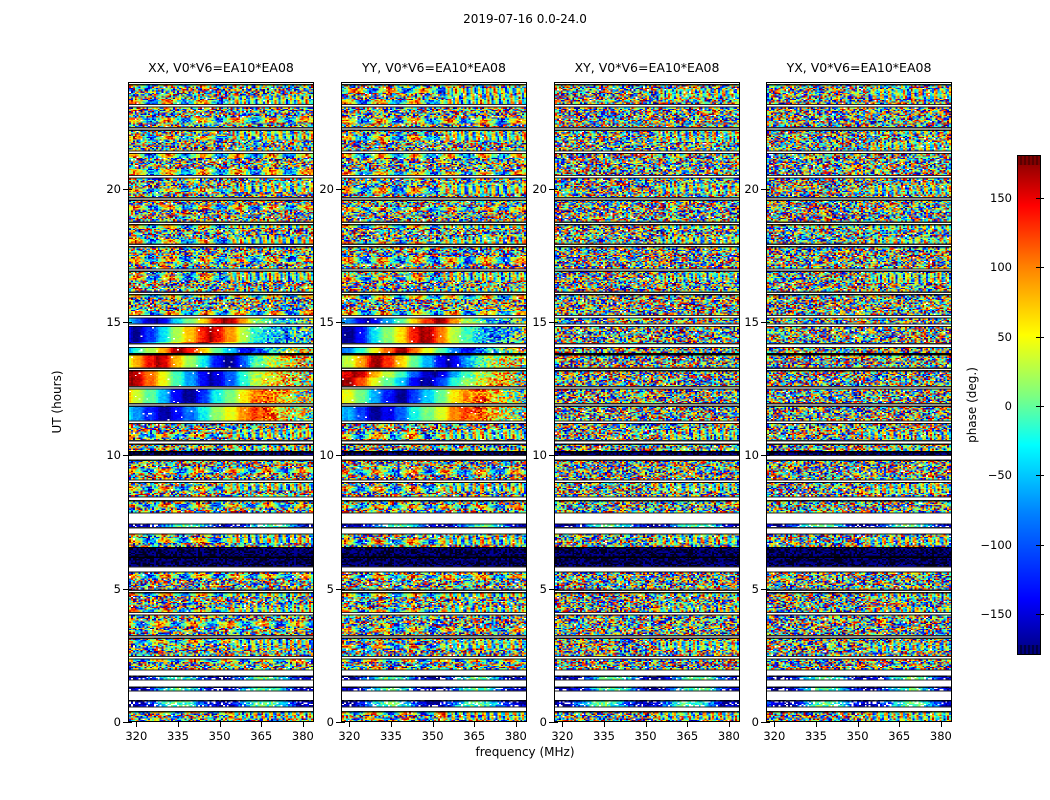  Describe the element at coordinates (1029, 160) in the screenshot. I see `colorbar-extend-top` at that location.